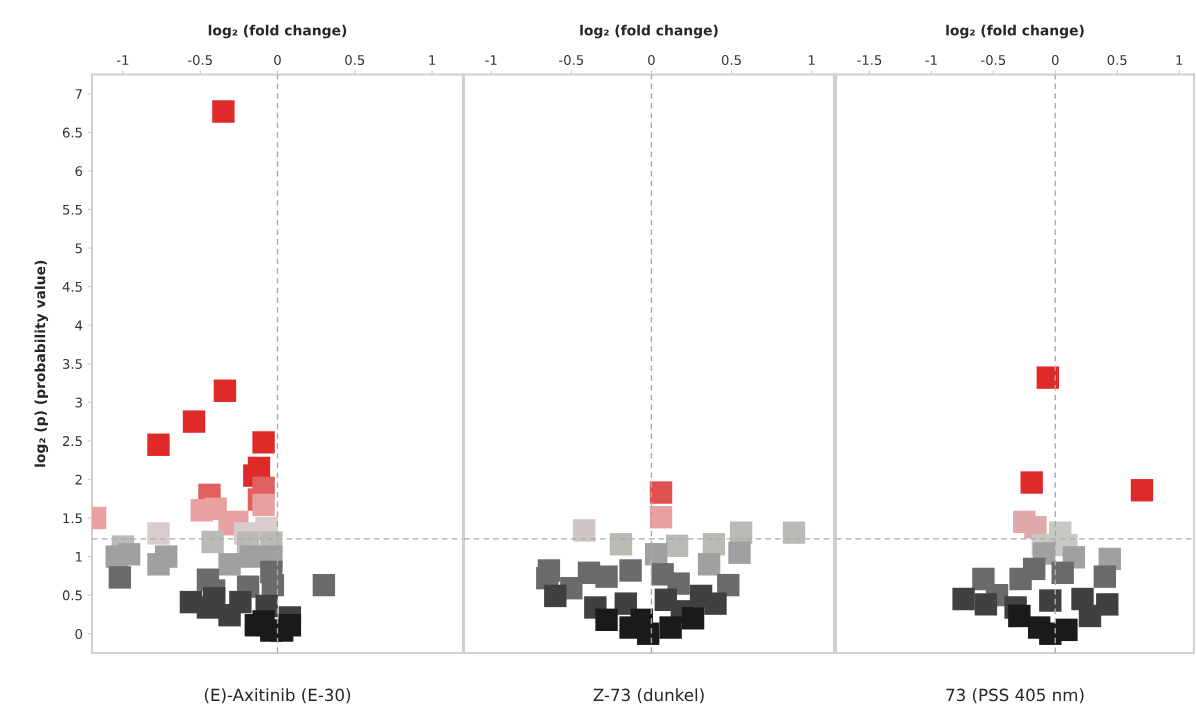 The height and width of the screenshot is (709, 1196). I want to click on y-tick-label: 4, so click(79, 325).